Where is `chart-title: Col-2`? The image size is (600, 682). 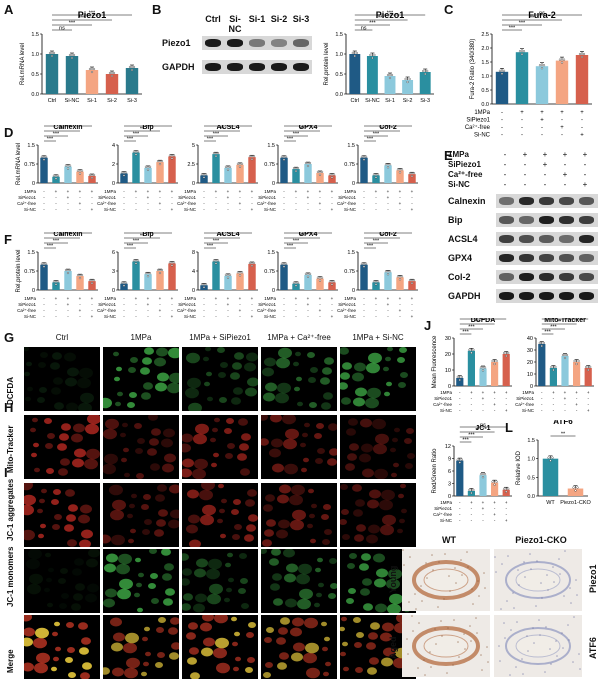 chart-title: Col-2 is located at coordinates (388, 235).